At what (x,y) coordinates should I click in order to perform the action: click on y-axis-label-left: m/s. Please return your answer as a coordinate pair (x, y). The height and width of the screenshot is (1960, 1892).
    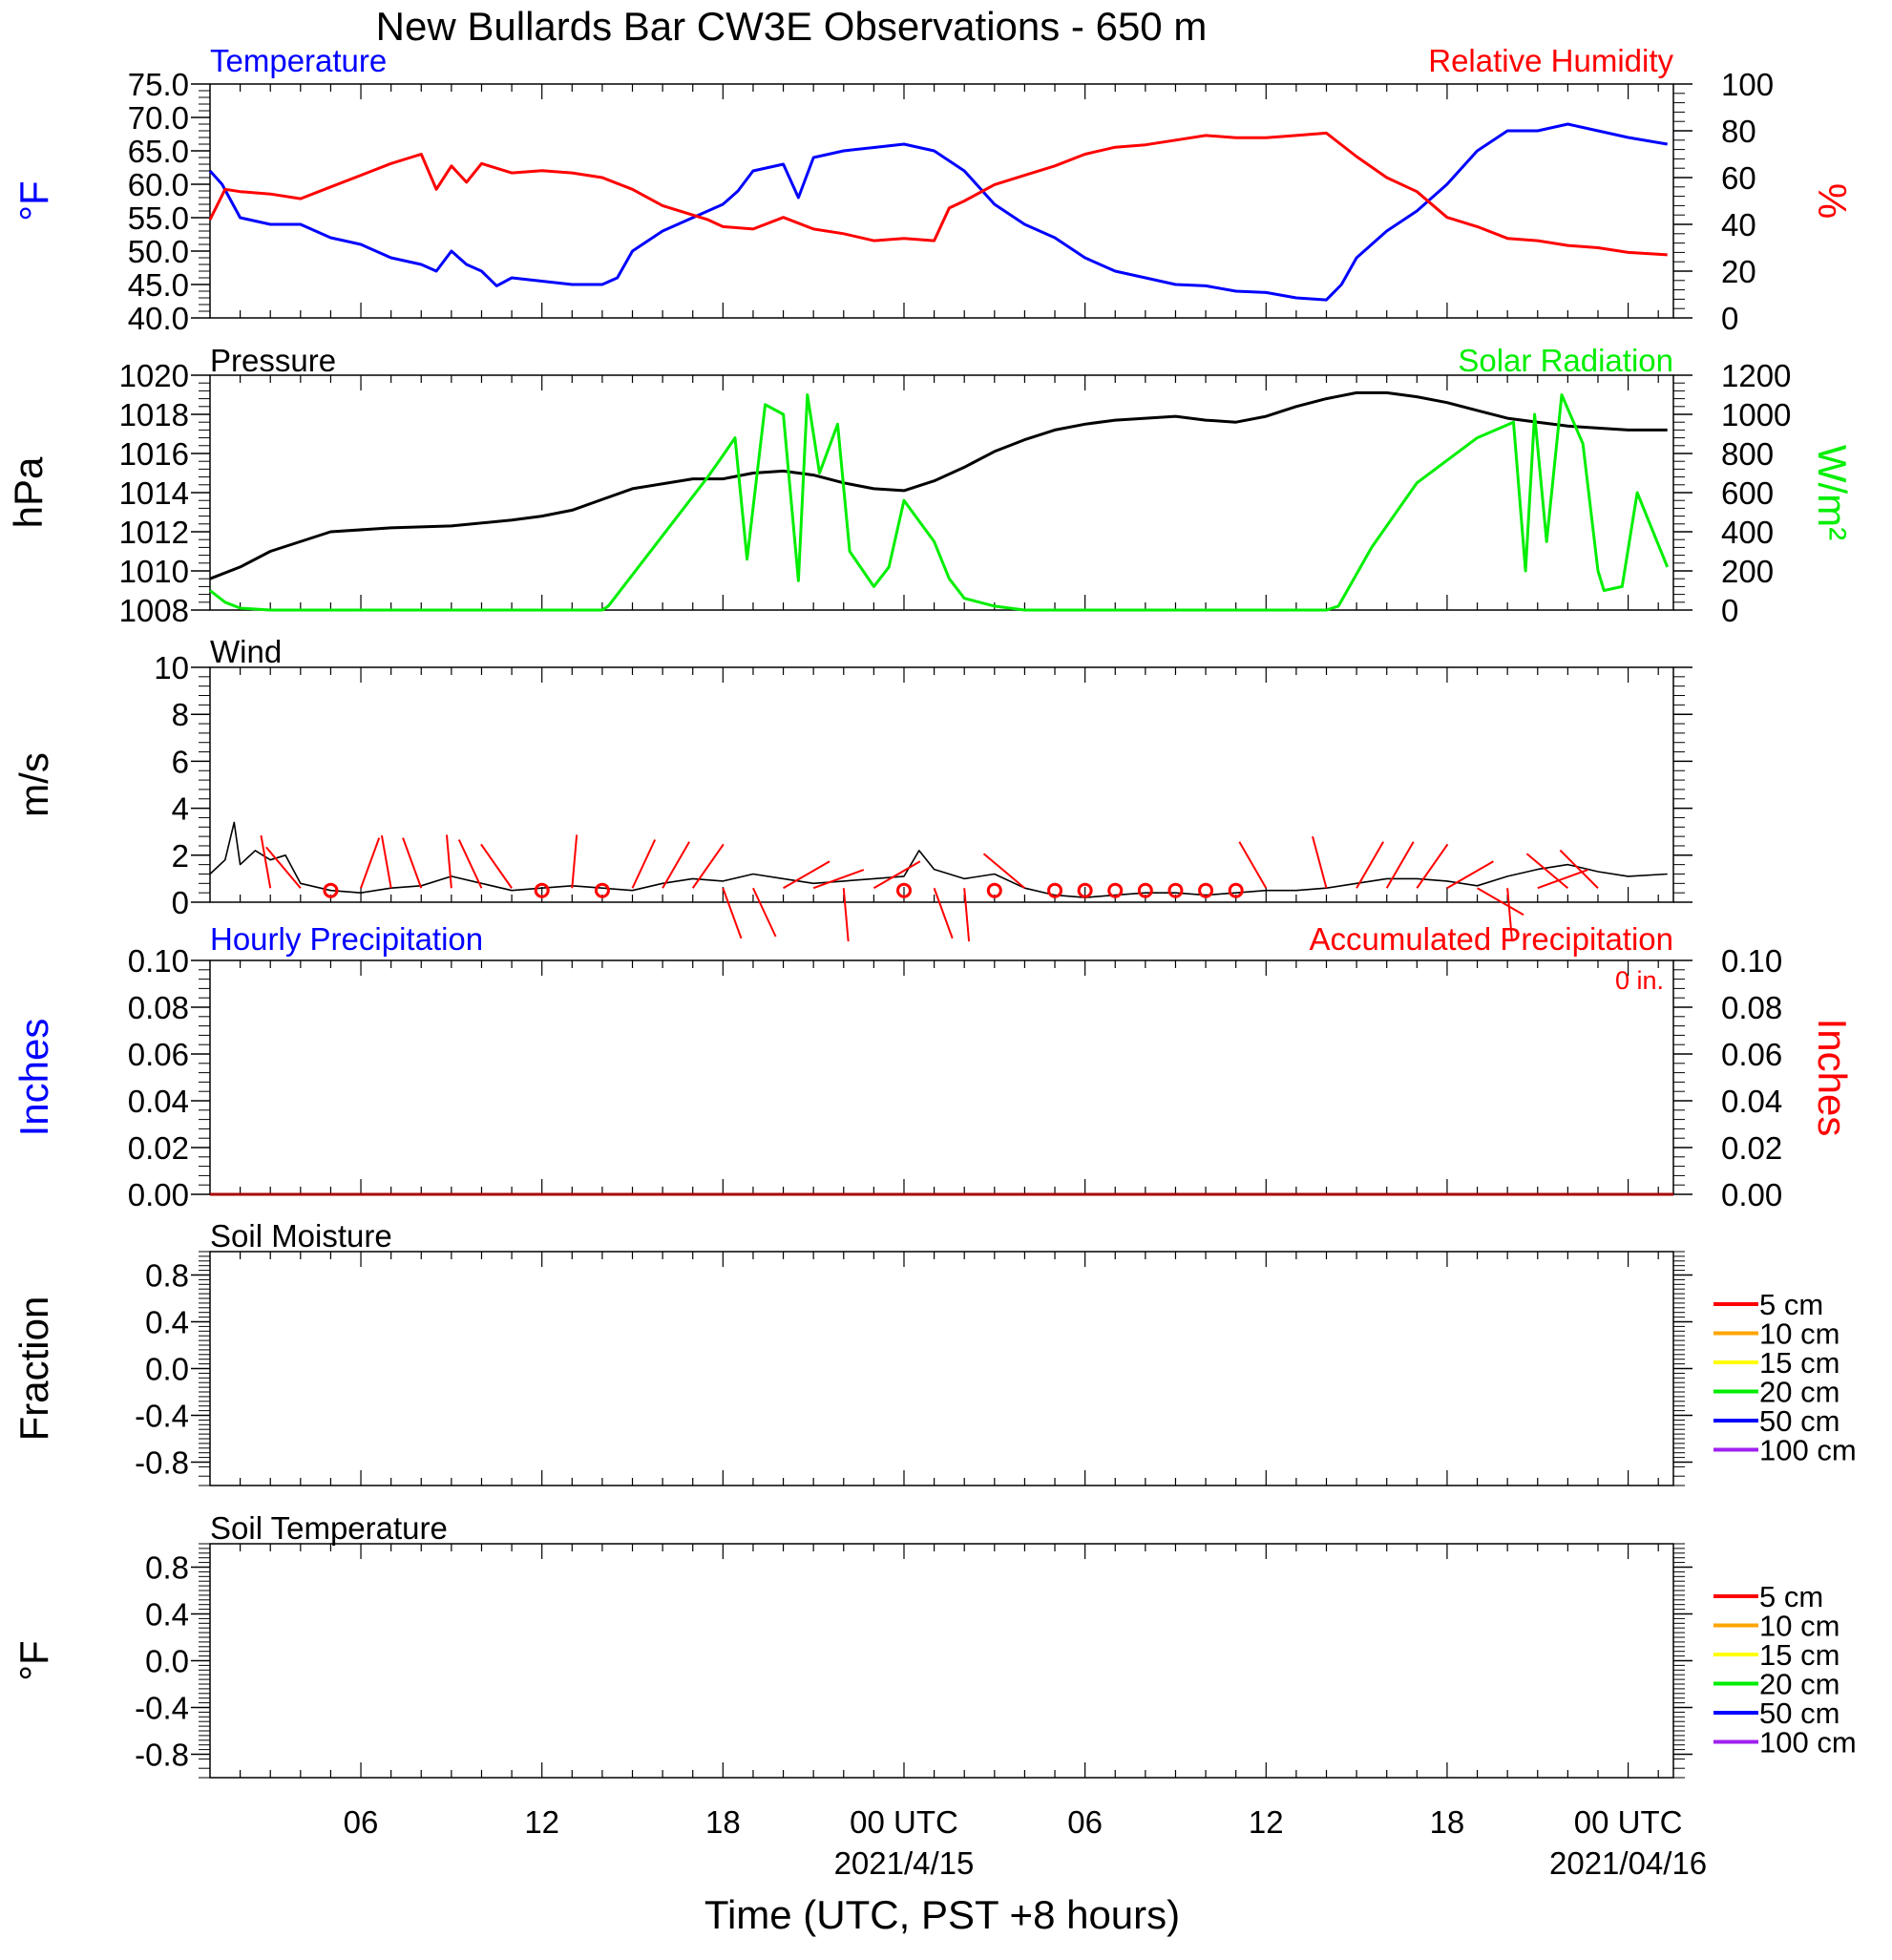
    Looking at the image, I should click on (33, 784).